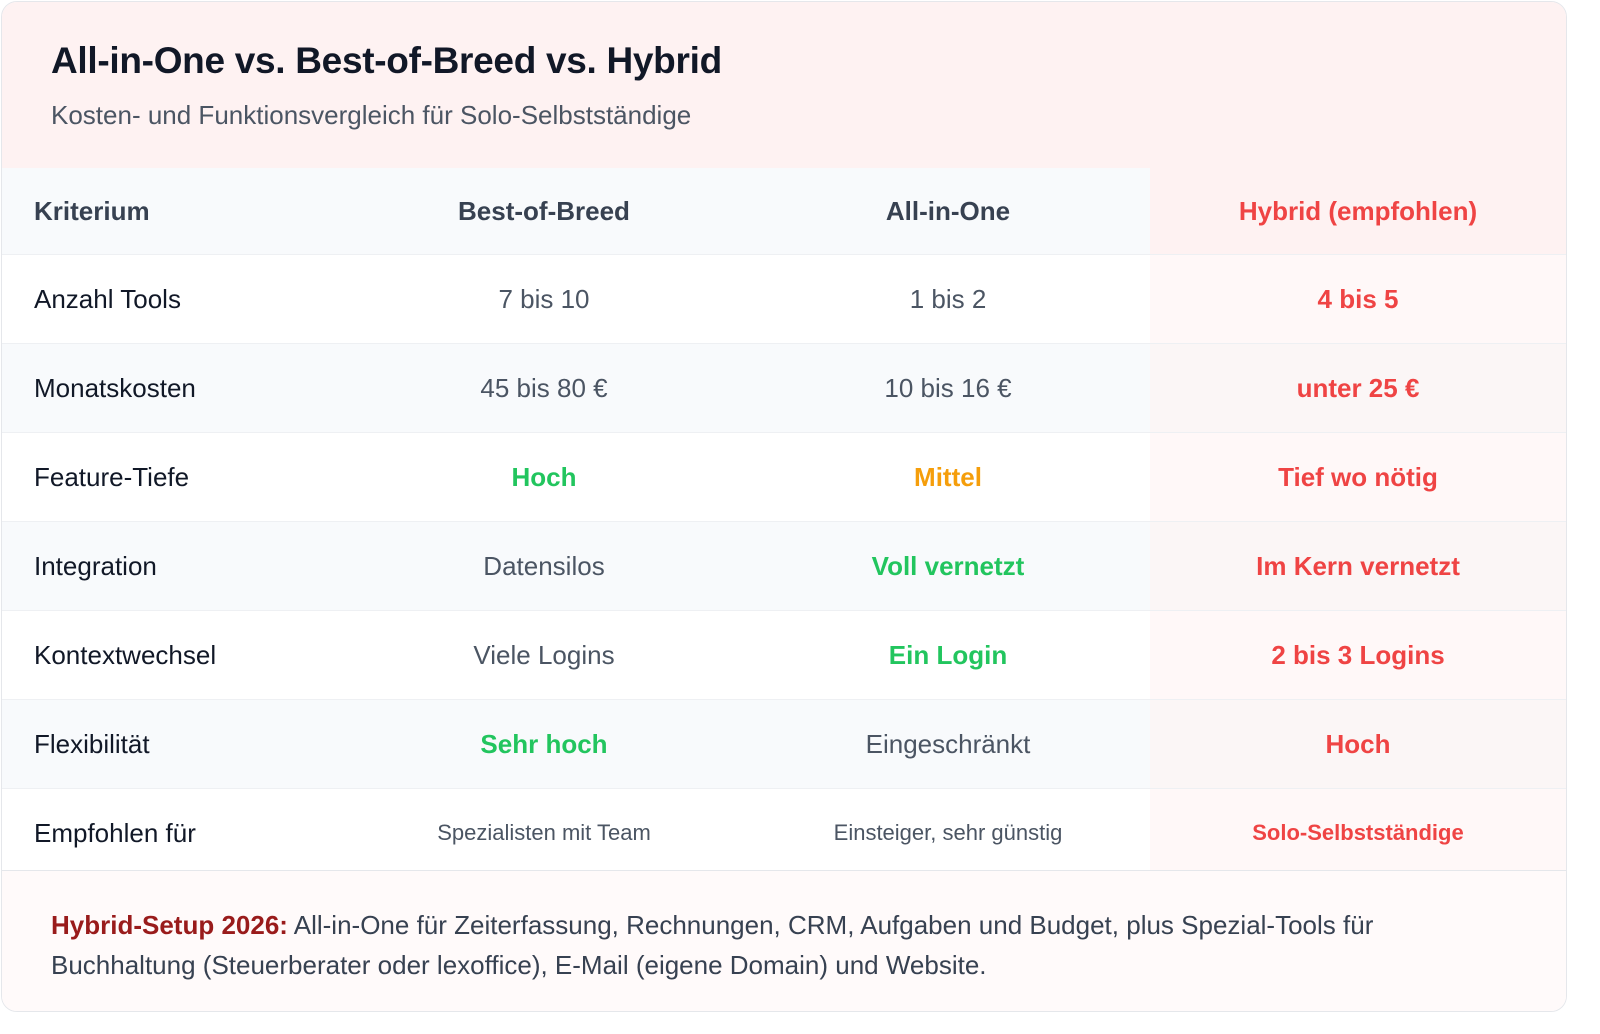  Describe the element at coordinates (172, 566) in the screenshot. I see `row-label: Integration` at that location.